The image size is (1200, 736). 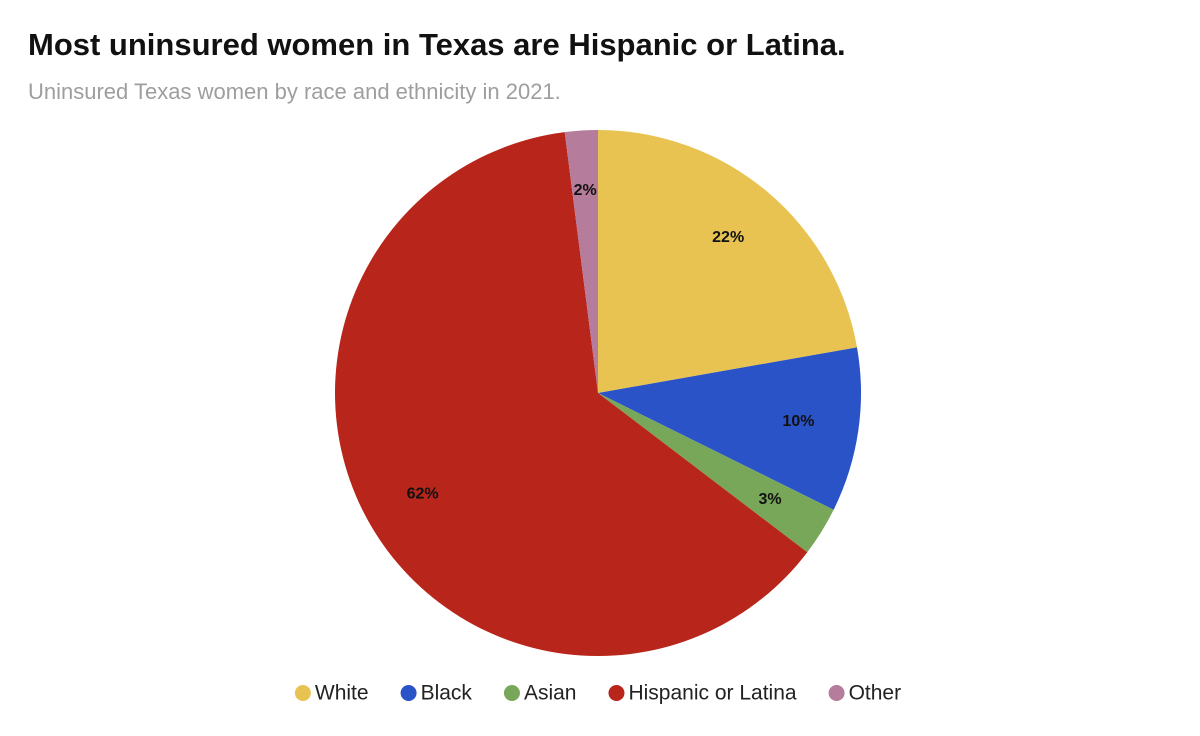 What do you see at coordinates (875, 693) in the screenshot?
I see `legend-label: Other` at bounding box center [875, 693].